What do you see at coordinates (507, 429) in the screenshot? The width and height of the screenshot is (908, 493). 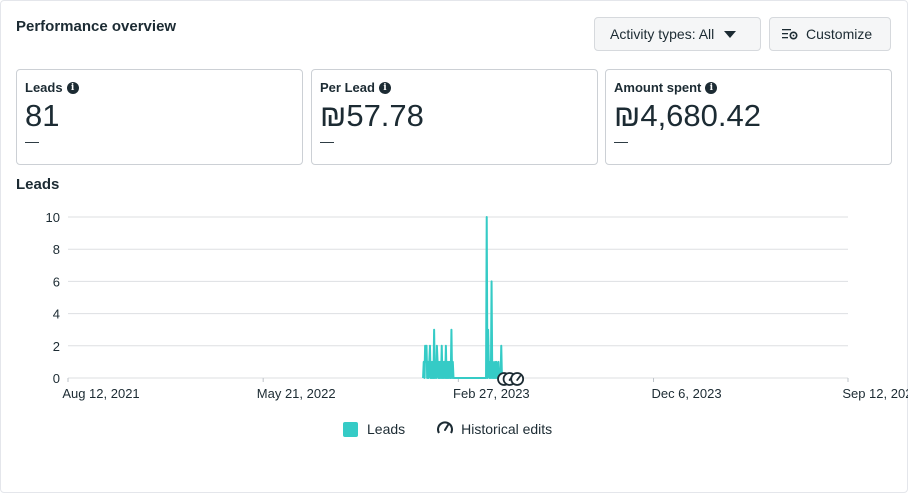 I see `legend-label-historical-edits: Historical edits` at bounding box center [507, 429].